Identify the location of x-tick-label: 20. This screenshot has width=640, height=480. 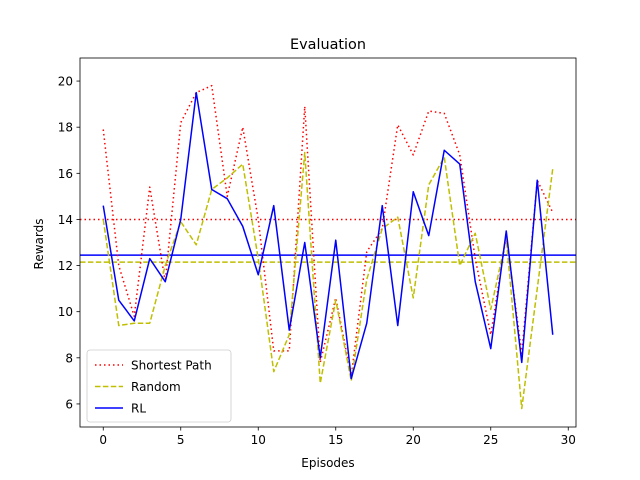
(413, 440).